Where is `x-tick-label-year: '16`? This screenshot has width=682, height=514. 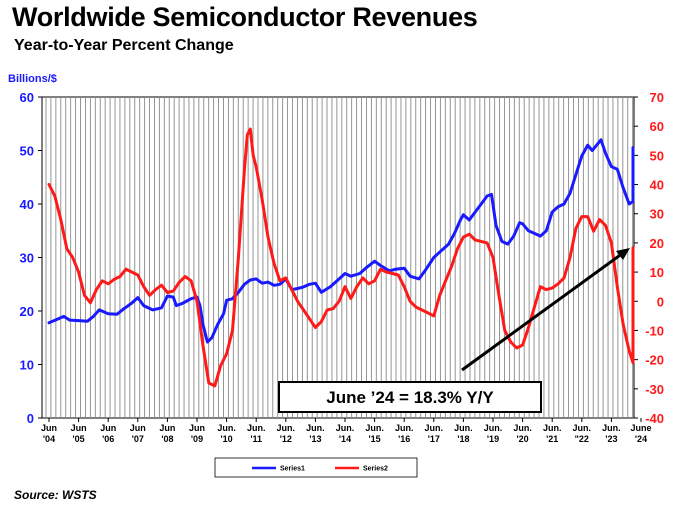
x-tick-label-year: '16 is located at coordinates (404, 439).